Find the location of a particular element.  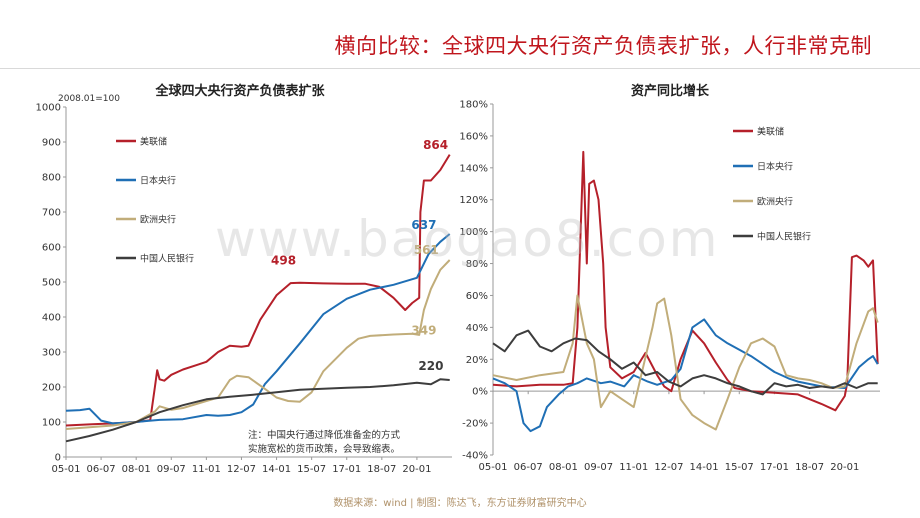

data-label: 498 is located at coordinates (283, 261).